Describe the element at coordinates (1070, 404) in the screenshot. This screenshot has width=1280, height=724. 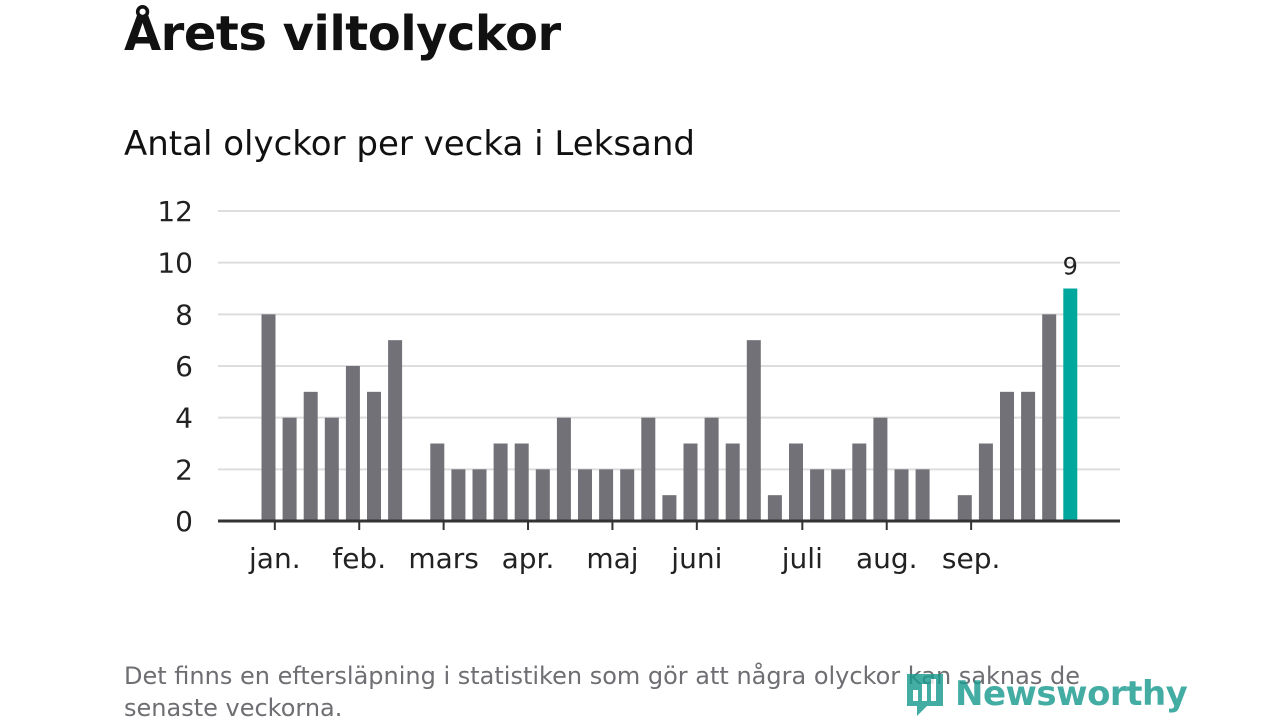
I see `highlight-bar` at that location.